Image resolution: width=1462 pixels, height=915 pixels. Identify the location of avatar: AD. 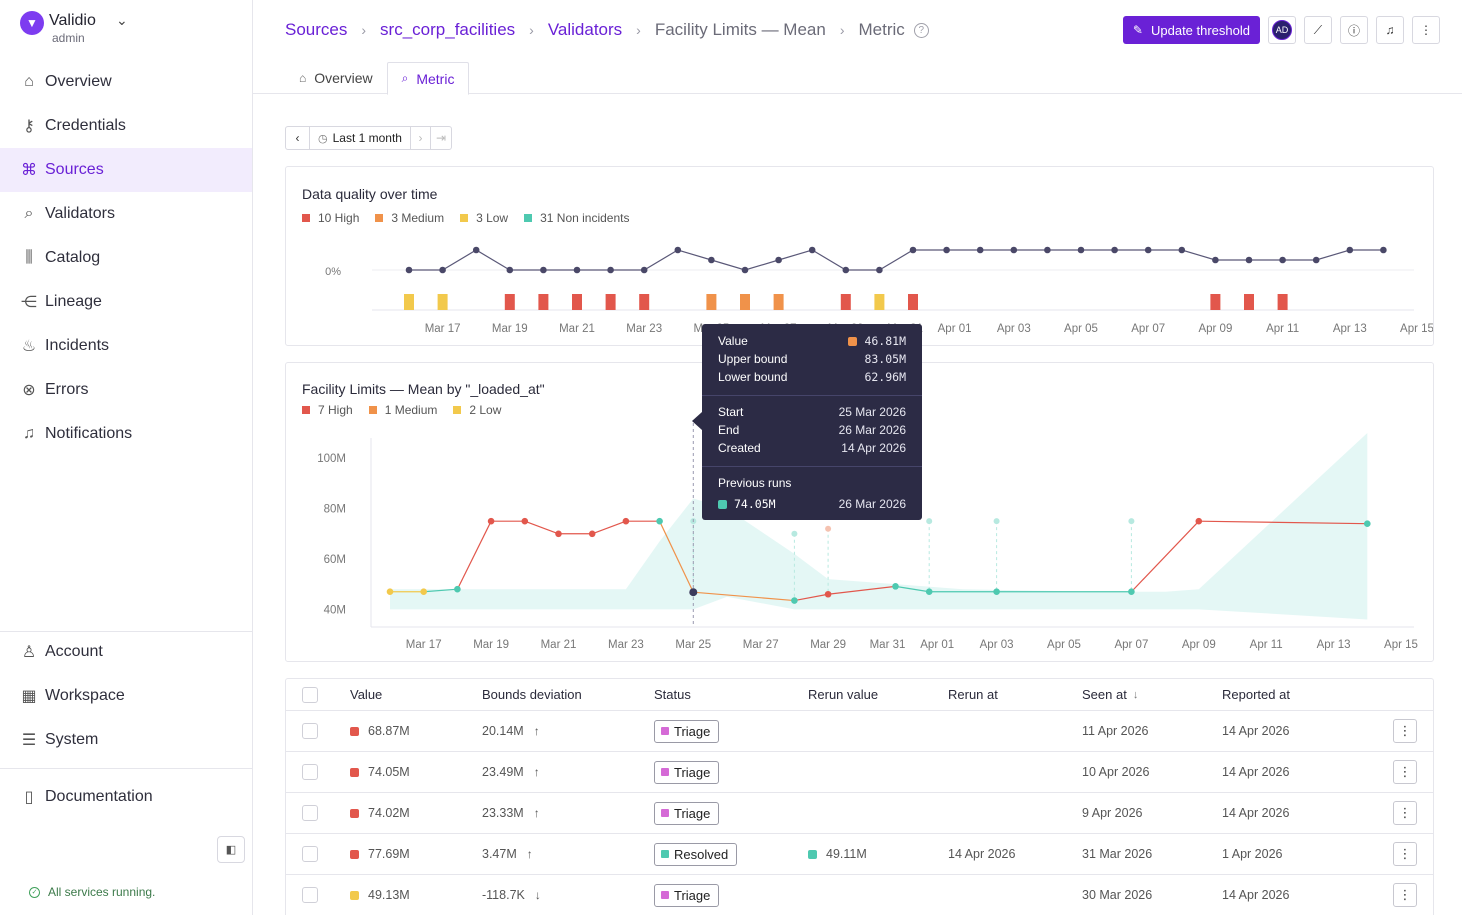
(1282, 30).